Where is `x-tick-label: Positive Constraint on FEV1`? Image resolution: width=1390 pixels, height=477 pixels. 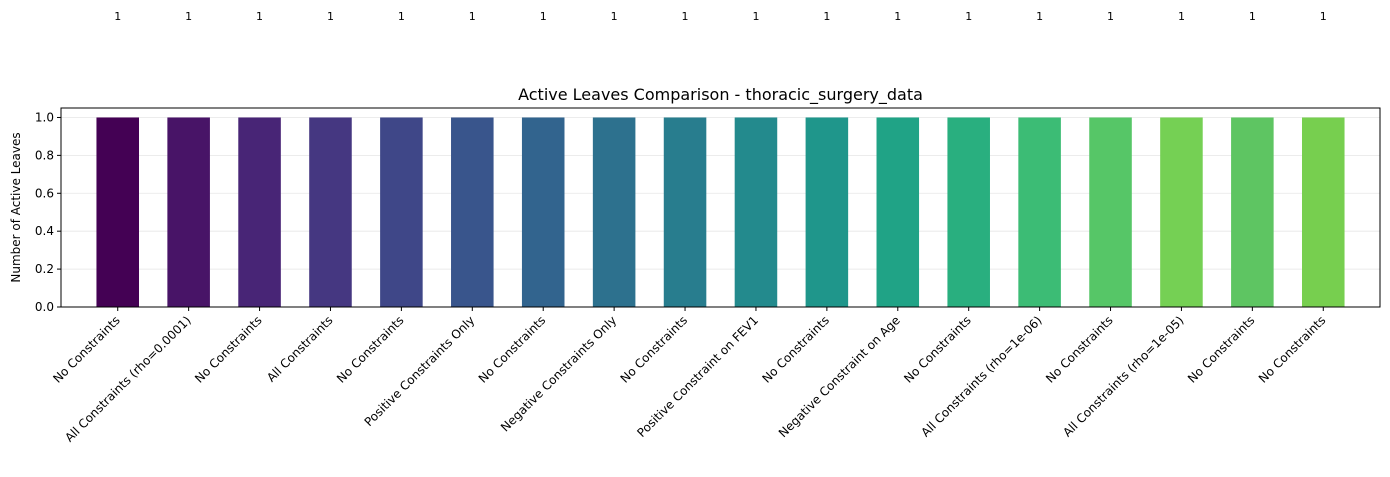
x-tick-label: Positive Constraint on FEV1 is located at coordinates (697, 376).